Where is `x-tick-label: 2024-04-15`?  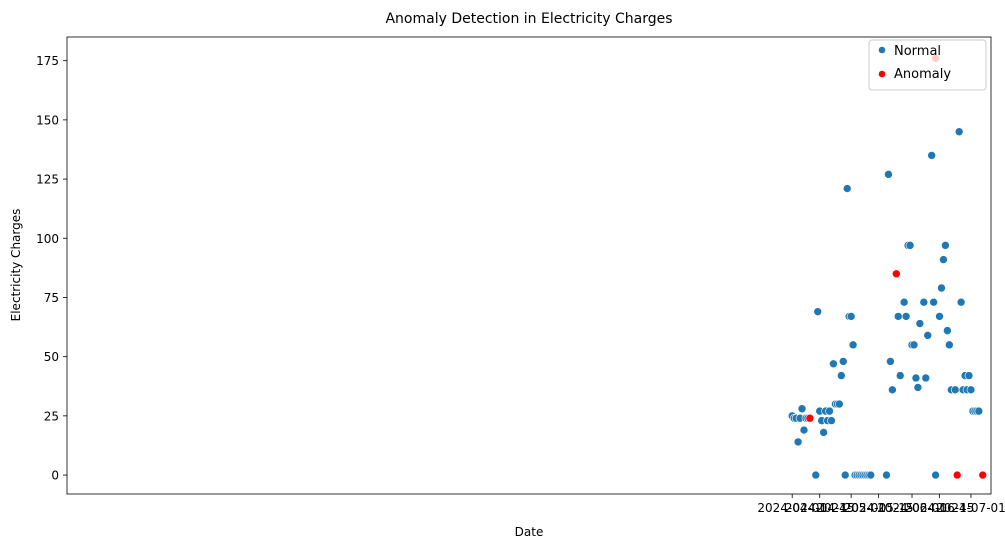 x-tick-label: 2024-04-15 is located at coordinates (820, 508).